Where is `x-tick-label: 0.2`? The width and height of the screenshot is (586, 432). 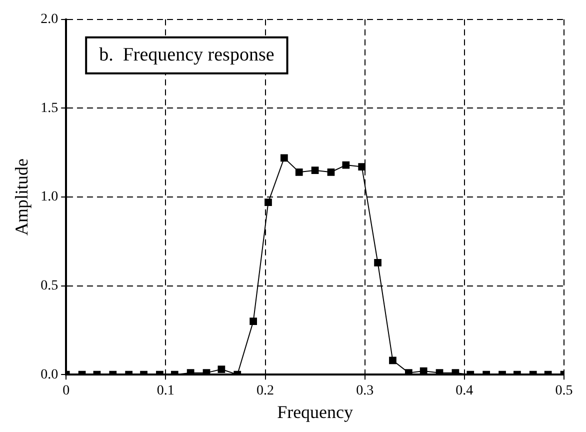
x-tick-label: 0.2 is located at coordinates (265, 391).